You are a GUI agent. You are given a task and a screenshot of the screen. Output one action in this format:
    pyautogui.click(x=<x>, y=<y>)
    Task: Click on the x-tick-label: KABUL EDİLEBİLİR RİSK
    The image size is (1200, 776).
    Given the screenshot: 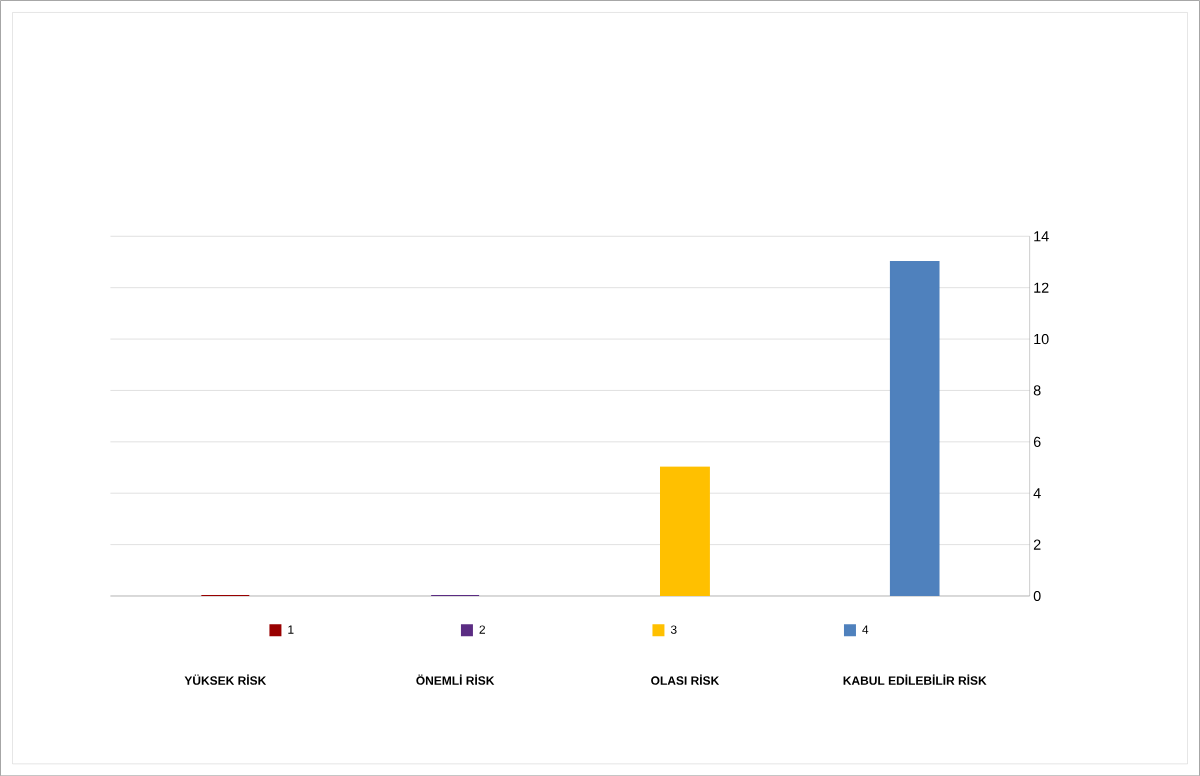 What is the action you would take?
    pyautogui.click(x=915, y=679)
    